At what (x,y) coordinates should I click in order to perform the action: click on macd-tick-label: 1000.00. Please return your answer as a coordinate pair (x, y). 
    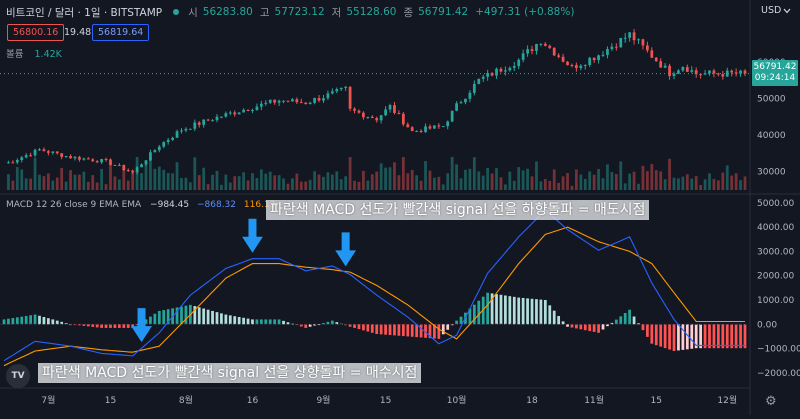
    Looking at the image, I should click on (775, 301).